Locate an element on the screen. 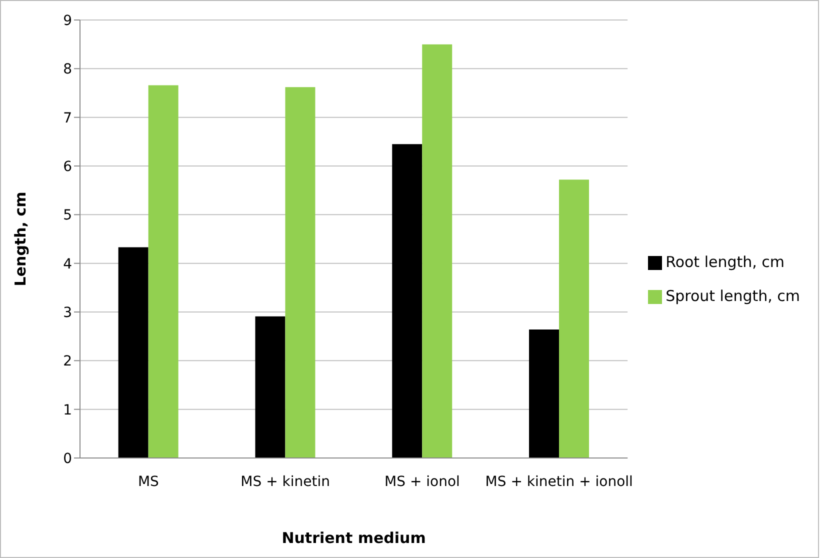  y-tick-label: 1 is located at coordinates (67, 410).